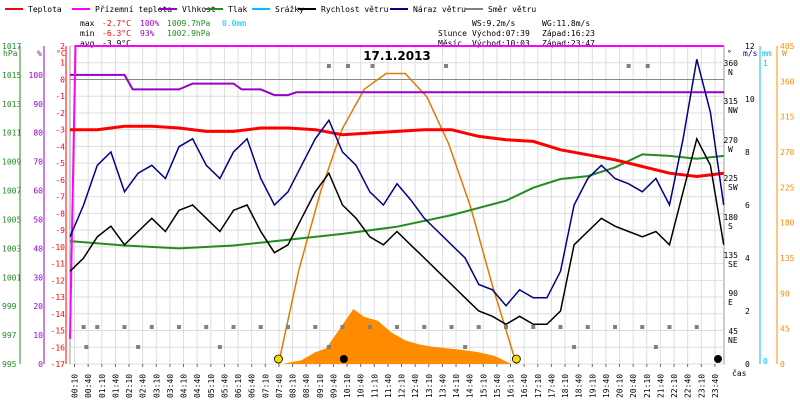  I want to click on humidity-unit: %, so click(39, 53).